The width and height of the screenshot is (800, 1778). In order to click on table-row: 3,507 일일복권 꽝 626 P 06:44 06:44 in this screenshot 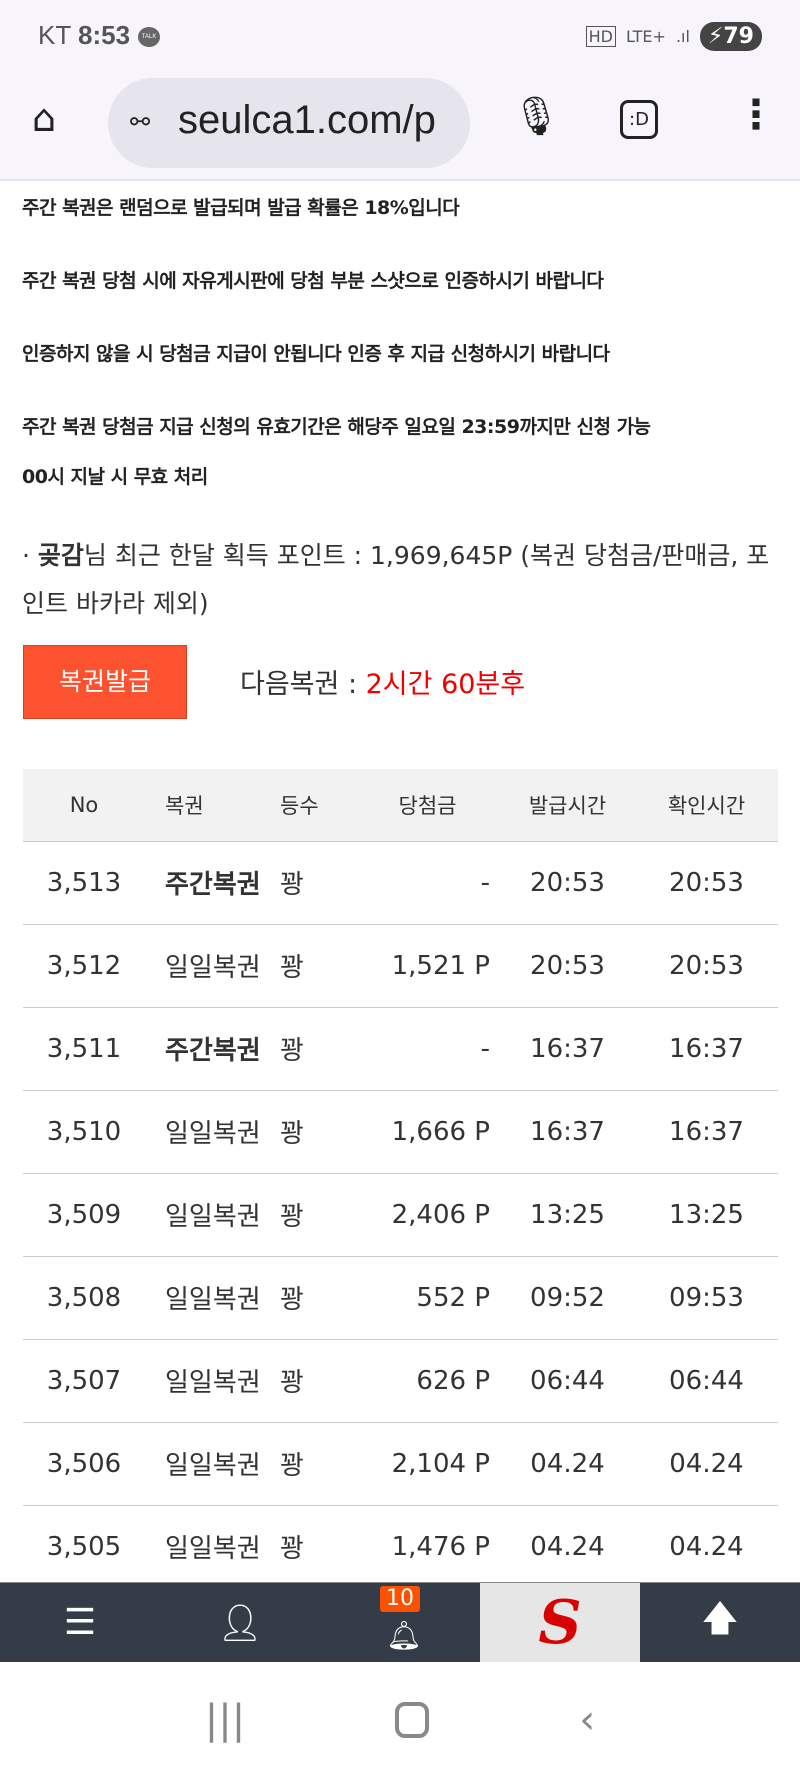, I will do `click(400, 1381)`.